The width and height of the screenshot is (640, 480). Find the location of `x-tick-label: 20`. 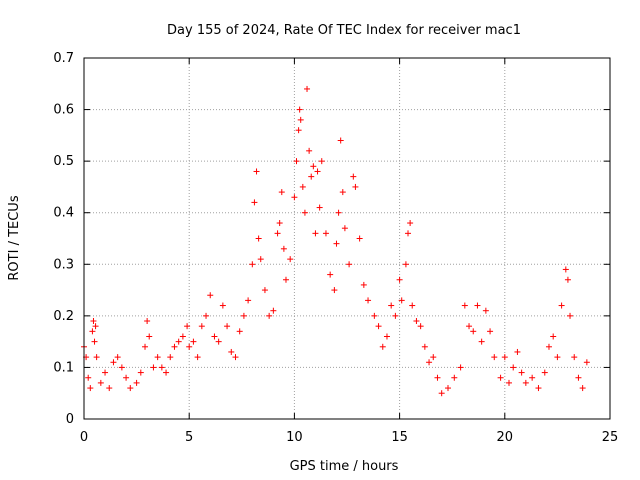

x-tick-label: 20 is located at coordinates (505, 437).